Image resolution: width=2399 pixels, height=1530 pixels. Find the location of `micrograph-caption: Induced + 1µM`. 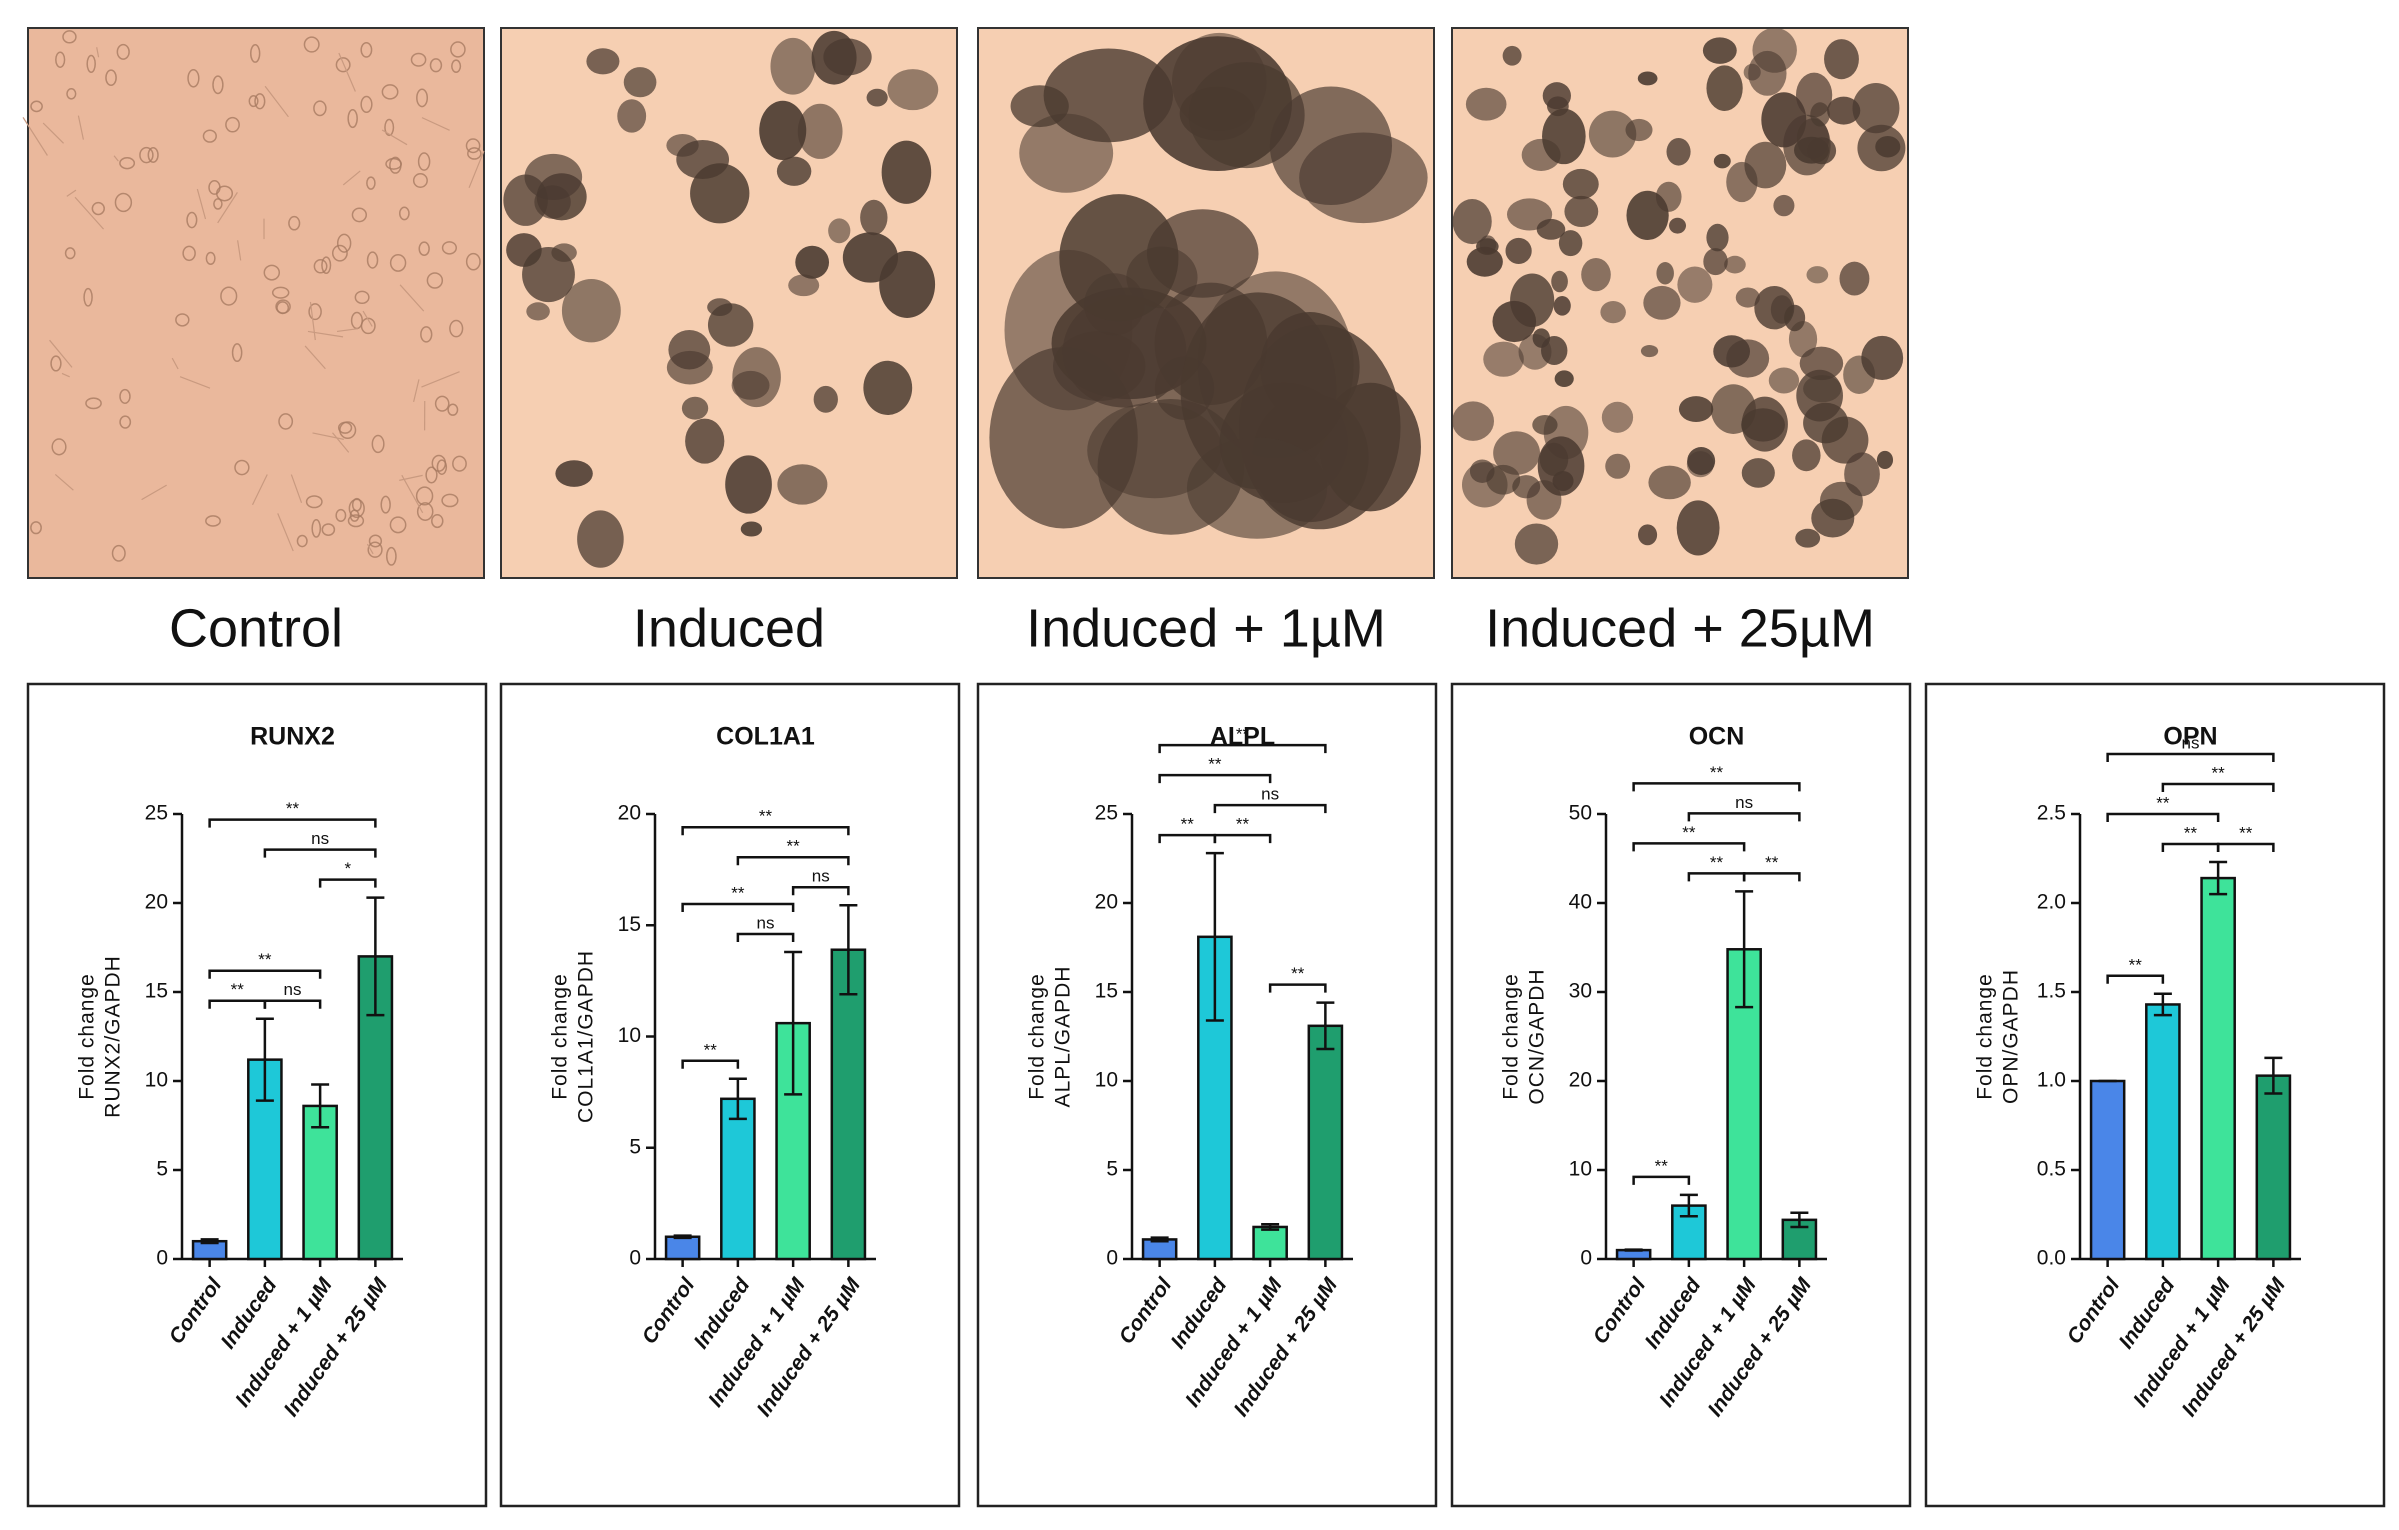

micrograph-caption: Induced + 1µM is located at coordinates (1206, 628).